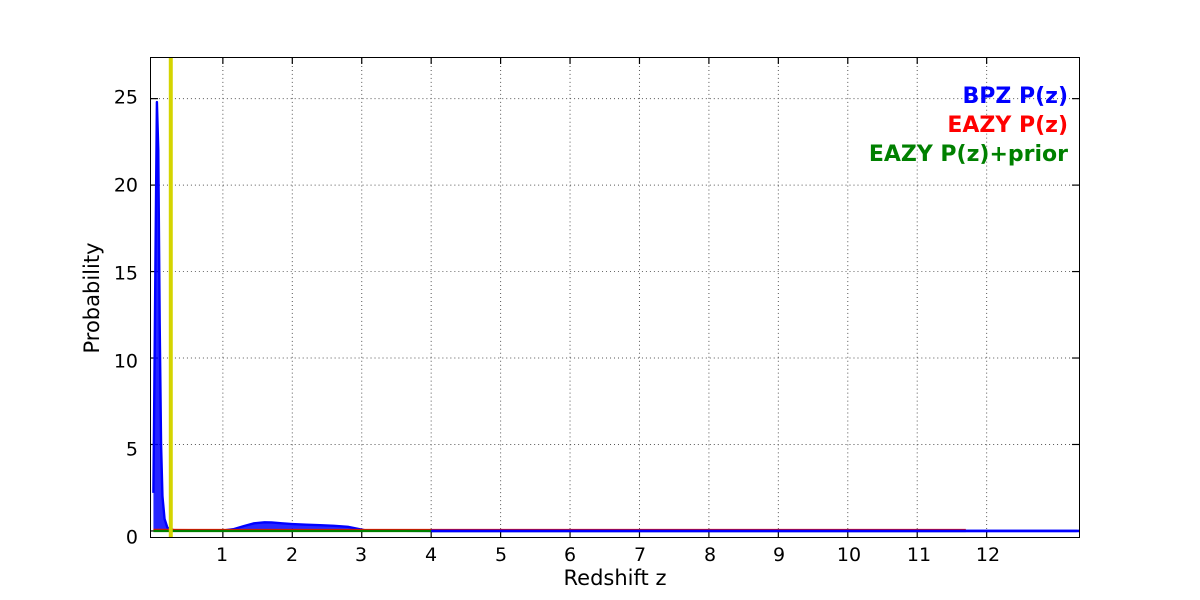 The image size is (1200, 600). What do you see at coordinates (125, 97) in the screenshot?
I see `y-tick-label: 25` at bounding box center [125, 97].